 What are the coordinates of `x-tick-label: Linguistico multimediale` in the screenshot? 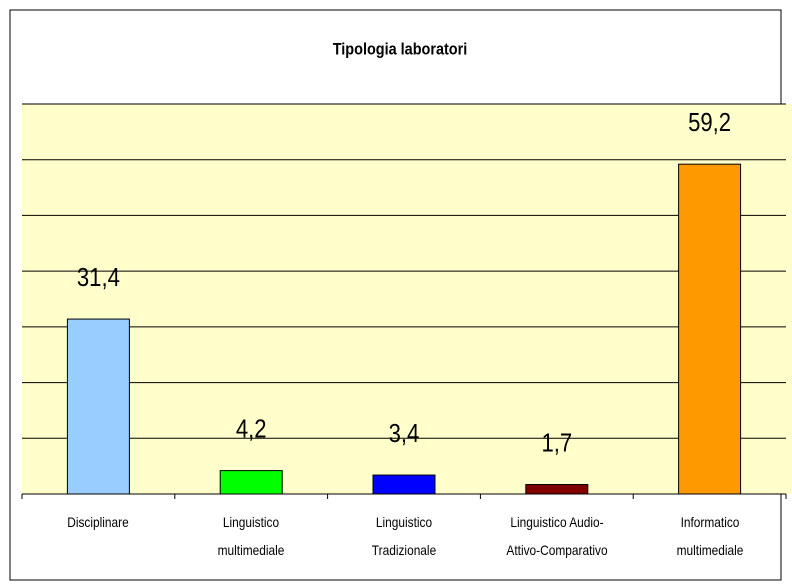 It's located at (251, 536).